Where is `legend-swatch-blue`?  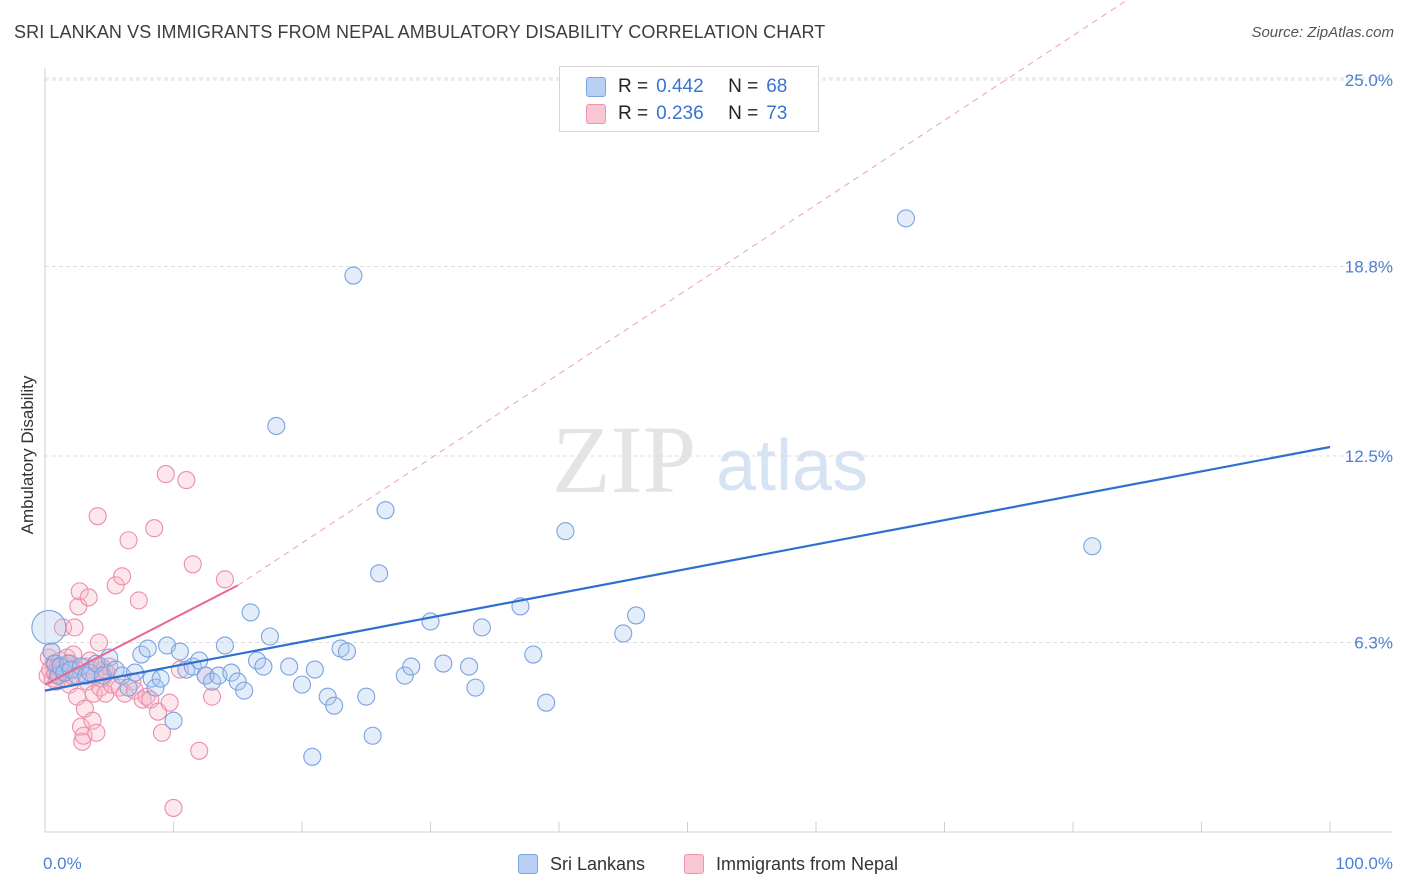
legend-swatch-blue is located at coordinates (596, 87).